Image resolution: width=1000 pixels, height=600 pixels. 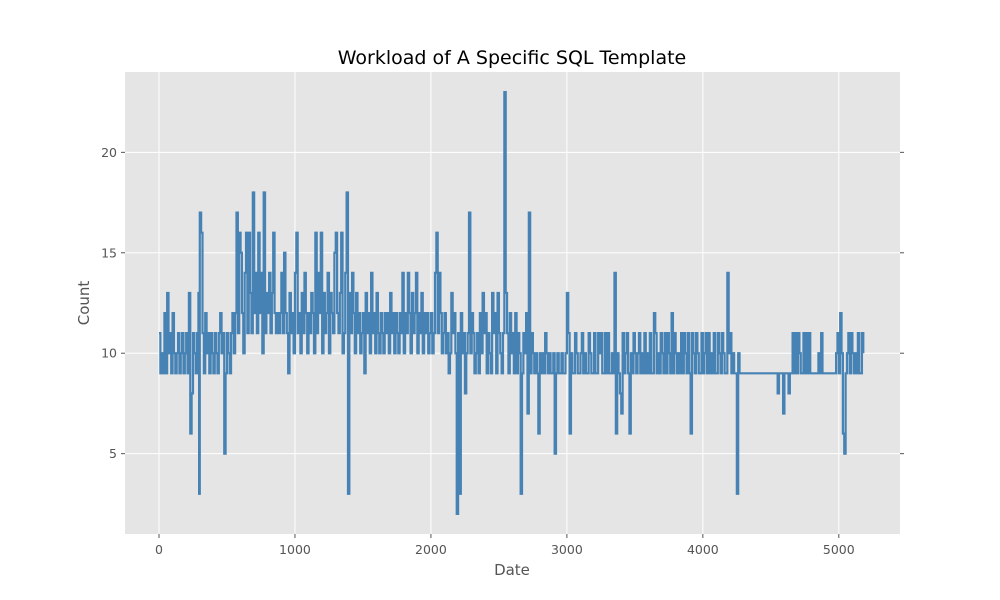 What do you see at coordinates (109, 353) in the screenshot?
I see `y-tick-label: 10` at bounding box center [109, 353].